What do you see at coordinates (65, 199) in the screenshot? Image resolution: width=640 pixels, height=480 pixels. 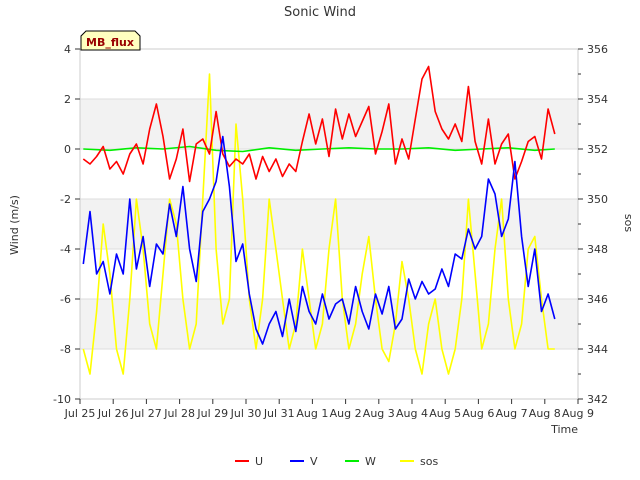 I see `y-tick-label: -2` at bounding box center [65, 199].